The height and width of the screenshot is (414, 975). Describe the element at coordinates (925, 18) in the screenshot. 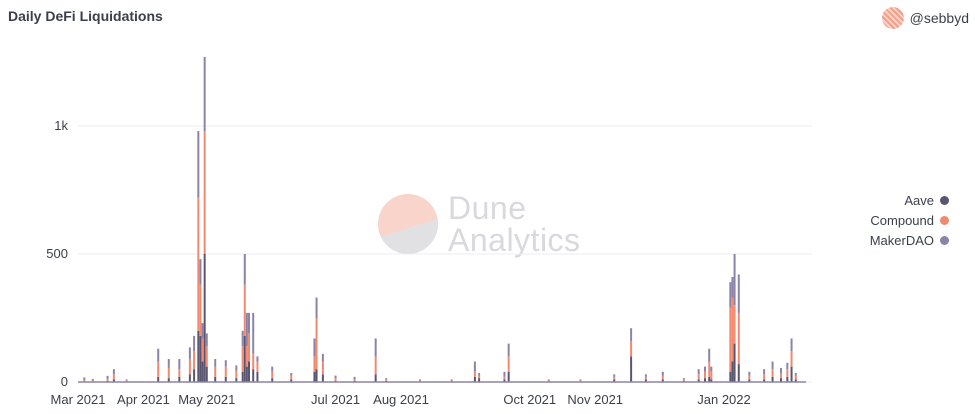

I see `author-badge: @sebbyd` at that location.